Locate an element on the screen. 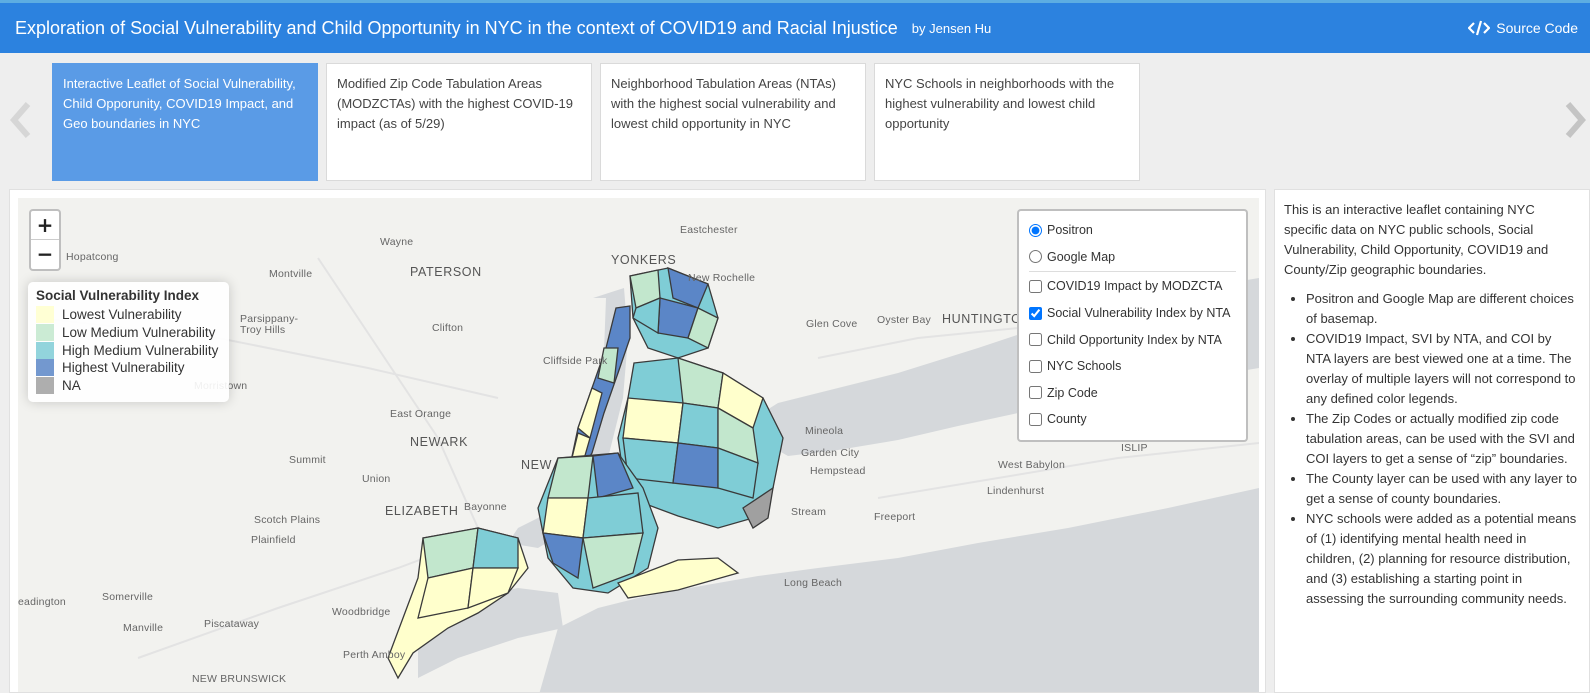 The height and width of the screenshot is (693, 1590). place-label: Hopatcong is located at coordinates (92, 257).